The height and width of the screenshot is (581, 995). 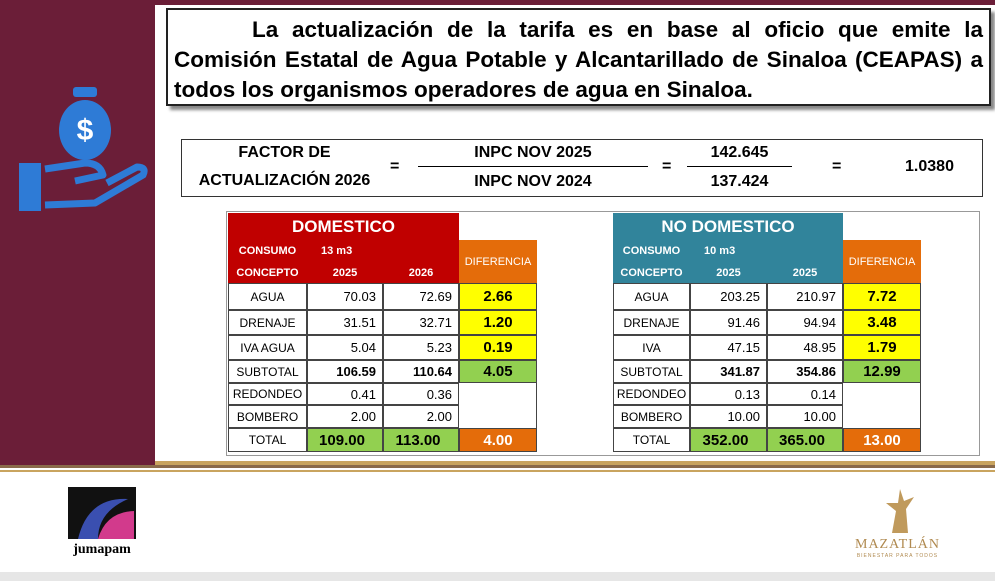 I want to click on brown-line, so click(x=497, y=466).